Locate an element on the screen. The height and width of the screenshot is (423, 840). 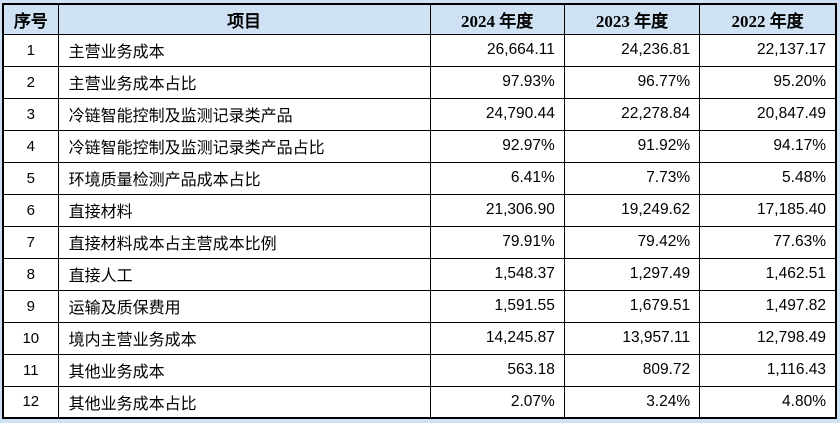
cell-item: 主营业务成本 is located at coordinates (244, 50).